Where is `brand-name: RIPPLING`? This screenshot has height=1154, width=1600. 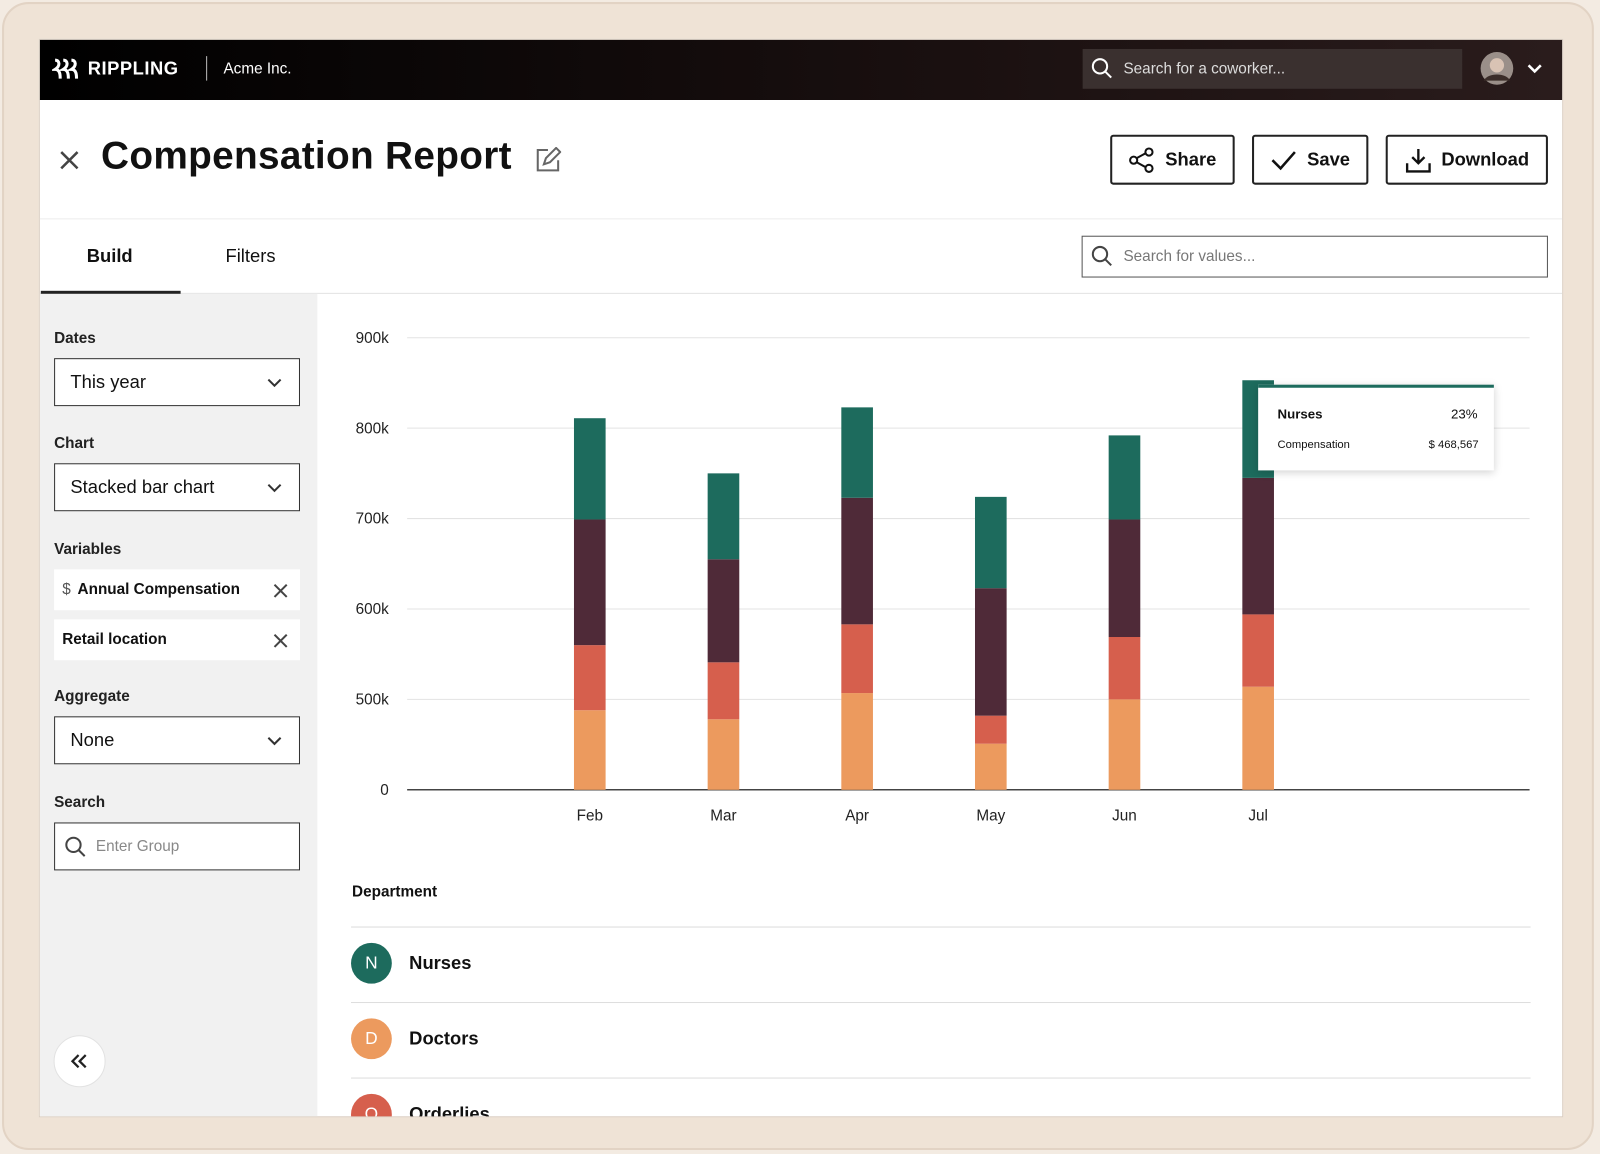 brand-name: RIPPLING is located at coordinates (133, 68).